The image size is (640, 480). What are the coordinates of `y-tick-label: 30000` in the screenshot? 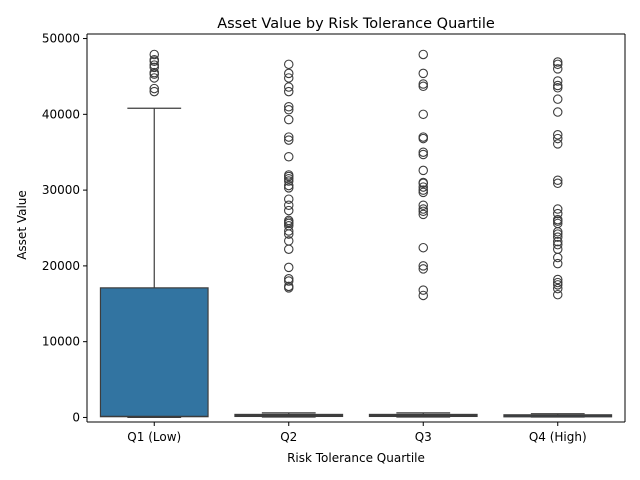 It's located at (61, 190).